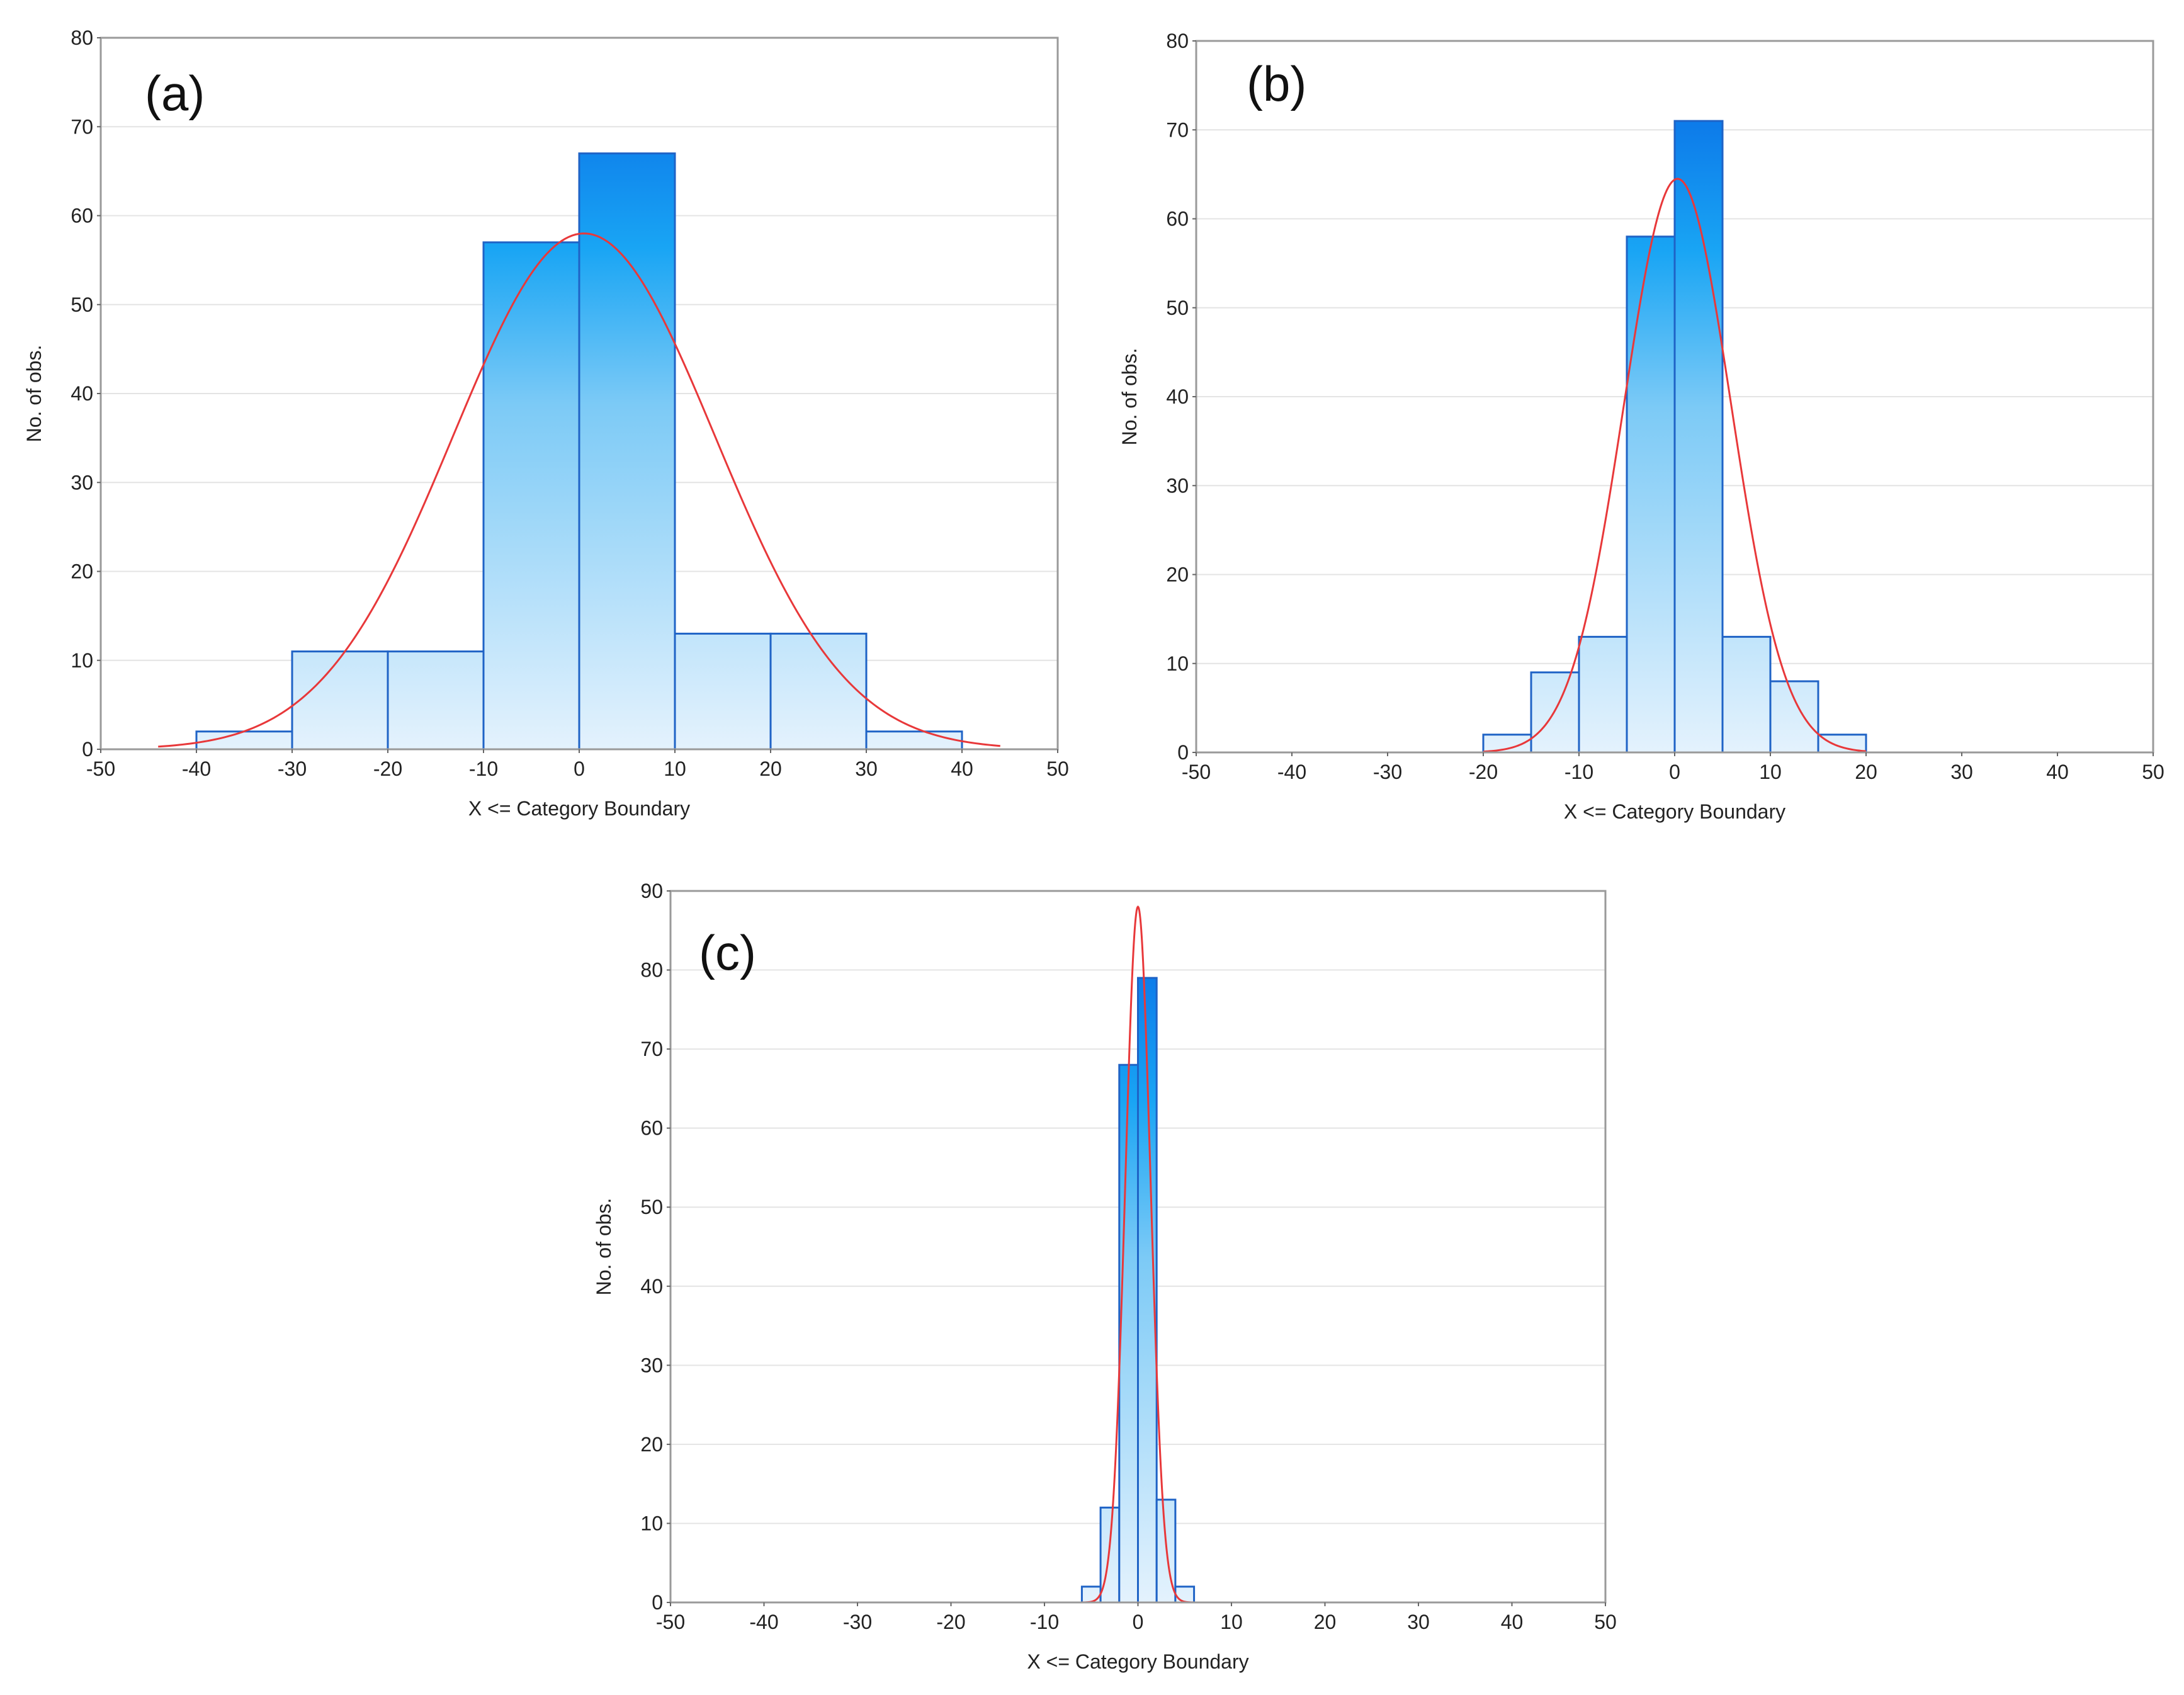 Image resolution: width=2184 pixels, height=1695 pixels. What do you see at coordinates (651, 891) in the screenshot?
I see `y-tick-label: 90` at bounding box center [651, 891].